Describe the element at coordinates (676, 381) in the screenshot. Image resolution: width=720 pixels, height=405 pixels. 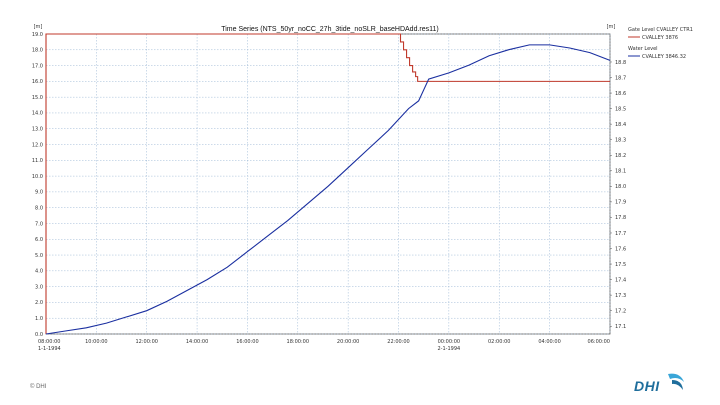
I see `dhi-logo-wave-icon` at that location.